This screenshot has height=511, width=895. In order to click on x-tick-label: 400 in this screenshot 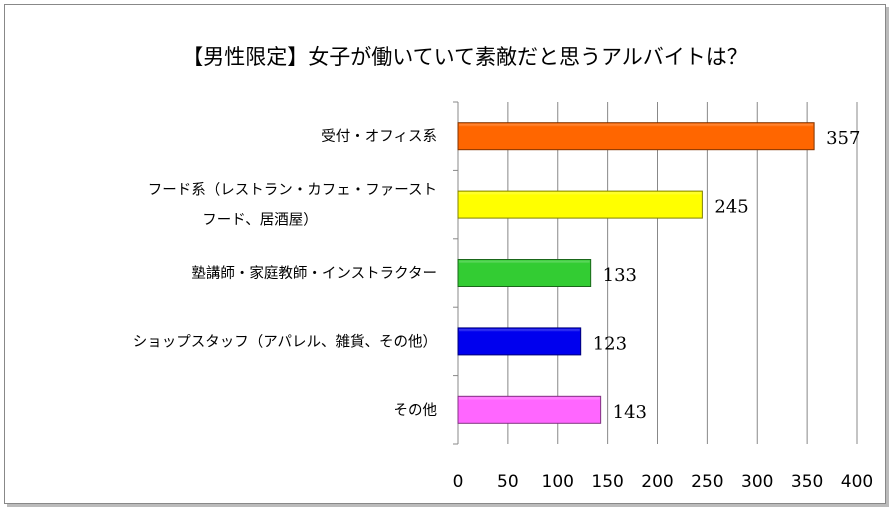, I will do `click(857, 482)`.